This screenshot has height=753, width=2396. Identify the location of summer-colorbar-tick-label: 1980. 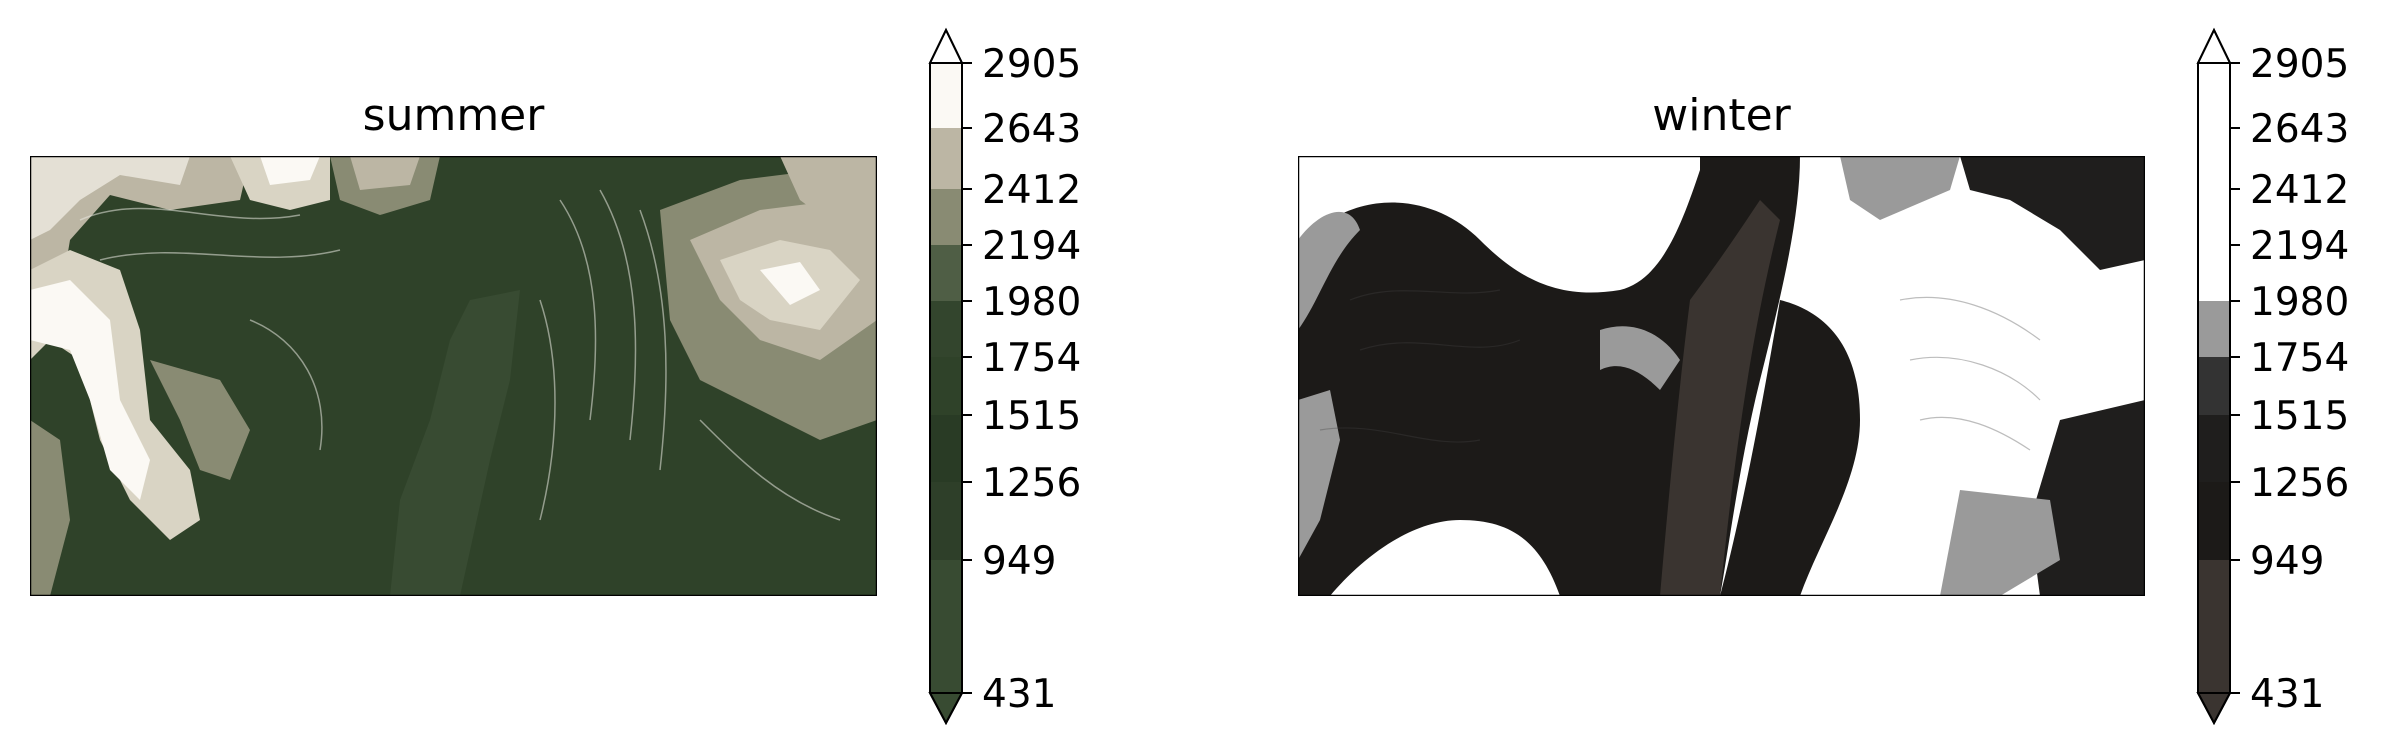
(1031, 302).